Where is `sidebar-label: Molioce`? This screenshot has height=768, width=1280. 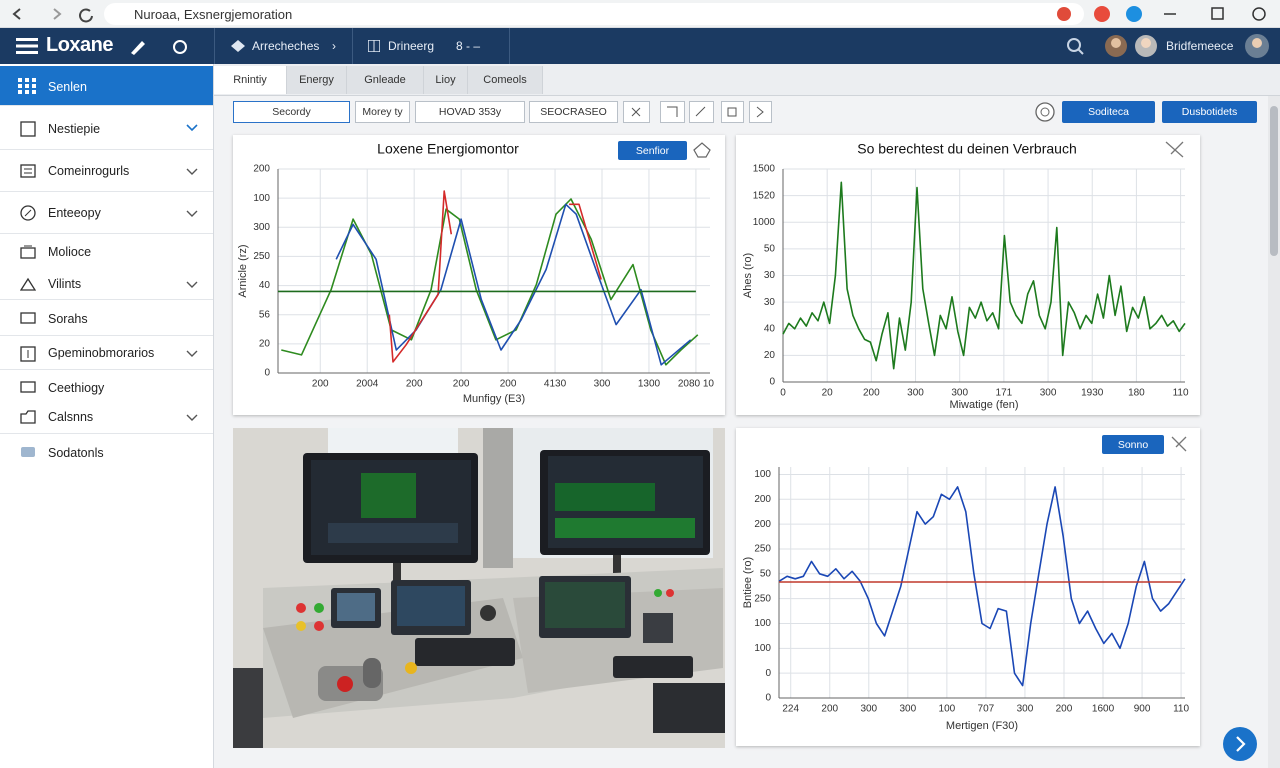
sidebar-label: Molioce is located at coordinates (70, 252).